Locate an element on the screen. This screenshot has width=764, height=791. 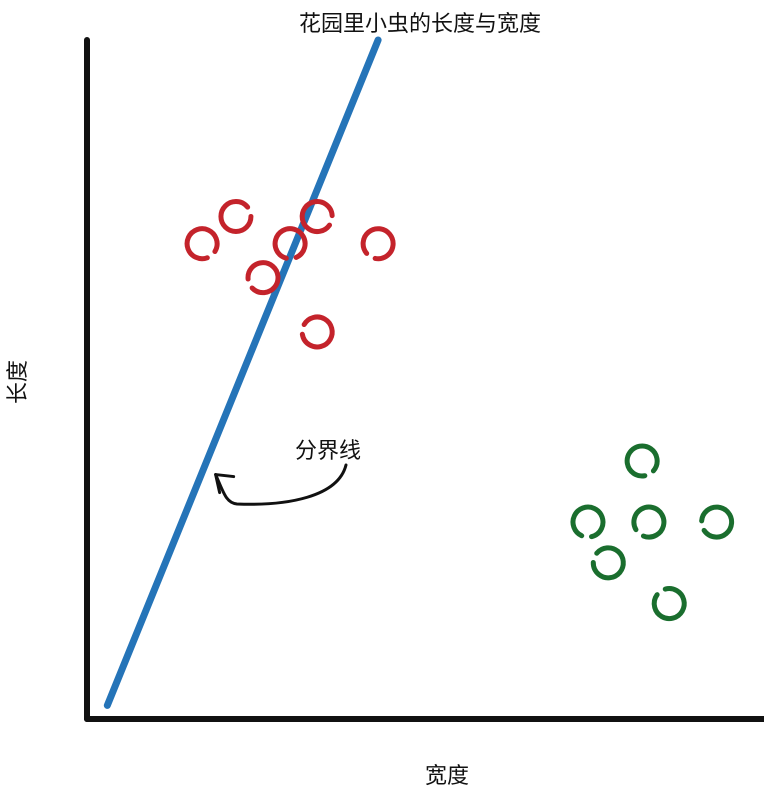
annotation-arrowhead is located at coordinates (225, 484).